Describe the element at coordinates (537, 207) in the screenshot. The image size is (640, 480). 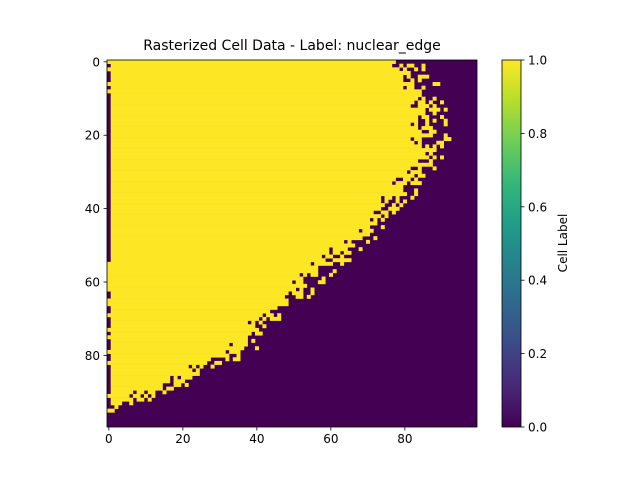
I see `colorbar-tick-label: 0.6` at that location.